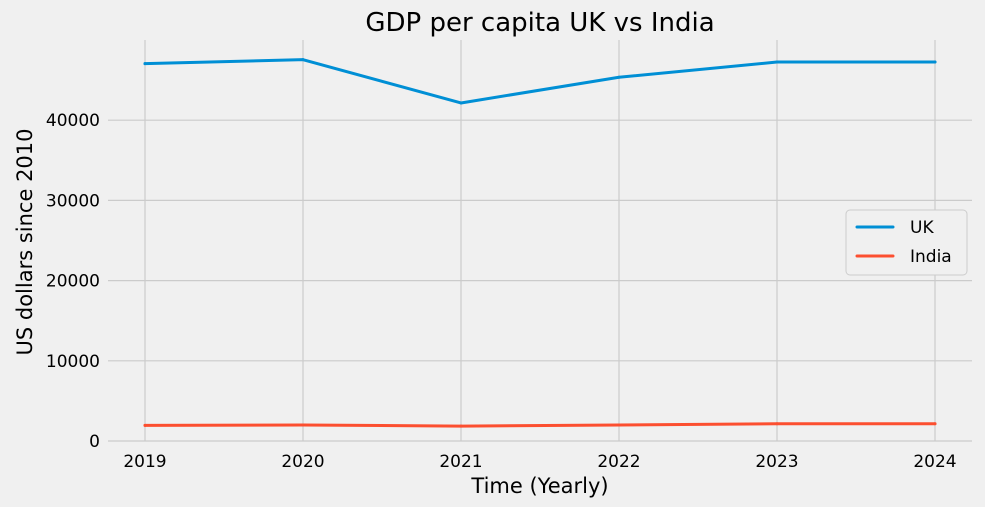 Image resolution: width=985 pixels, height=507 pixels. What do you see at coordinates (144, 462) in the screenshot?
I see `x-tick-label-2019: 2019` at bounding box center [144, 462].